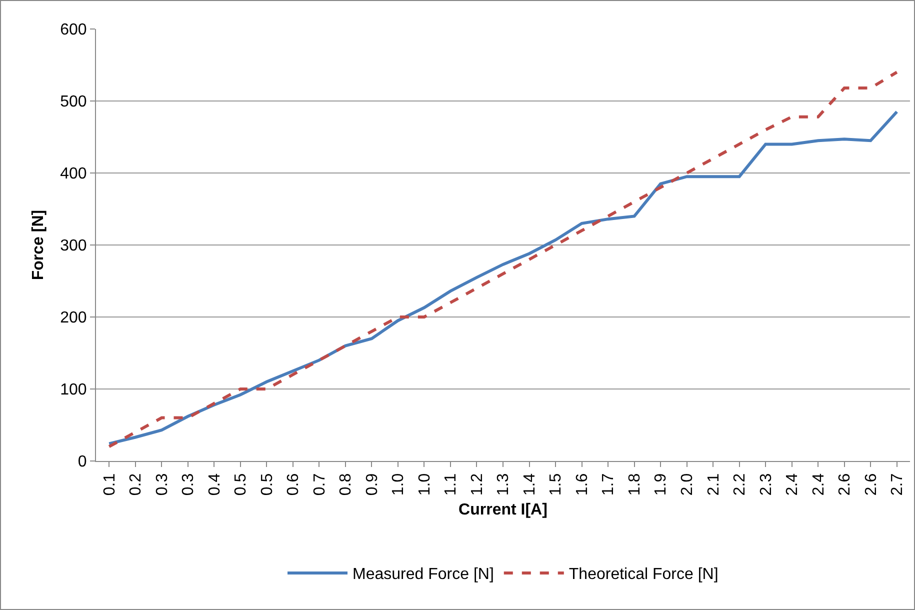  I want to click on x-tick-label: 1.3, so click(503, 484).